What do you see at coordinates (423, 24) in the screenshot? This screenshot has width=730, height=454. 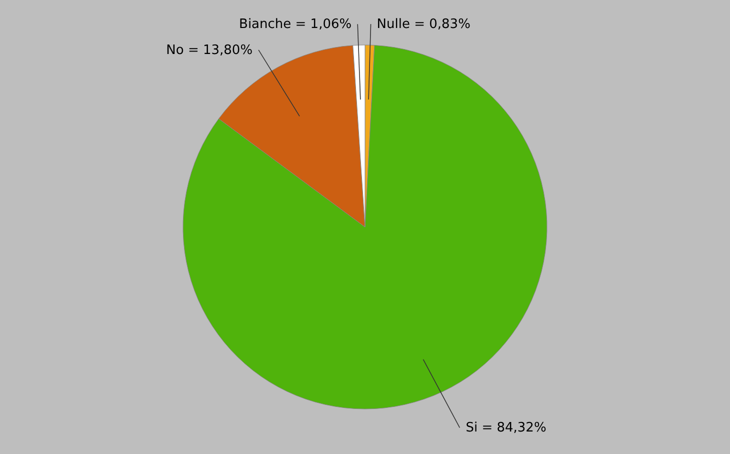 I see `slice-label: Nulle = 0,83%` at bounding box center [423, 24].